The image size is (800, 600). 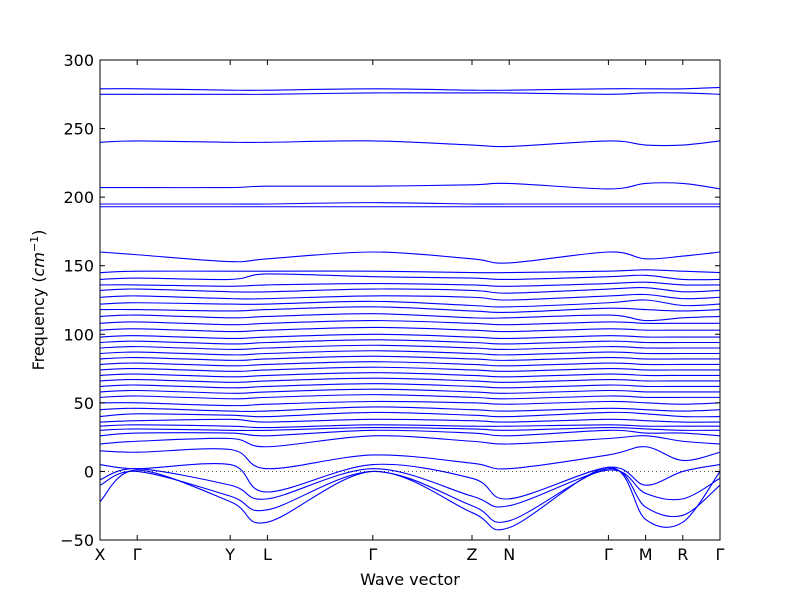 What do you see at coordinates (410, 579) in the screenshot?
I see `x-axis-label: Wave vector` at bounding box center [410, 579].